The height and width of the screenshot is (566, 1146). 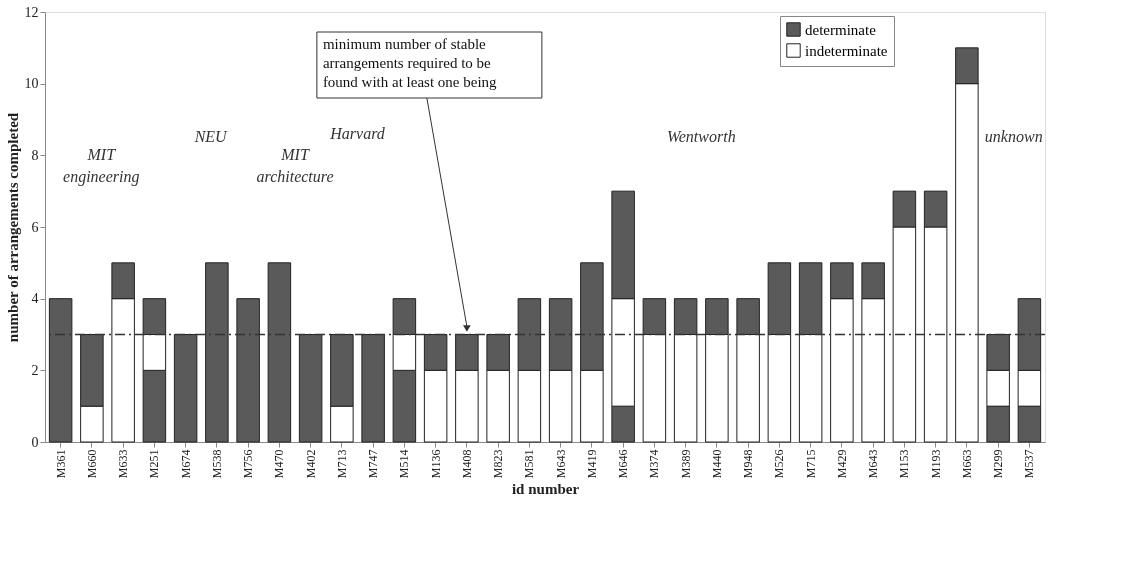 I want to click on x-tick-label: M389, so click(x=685, y=464).